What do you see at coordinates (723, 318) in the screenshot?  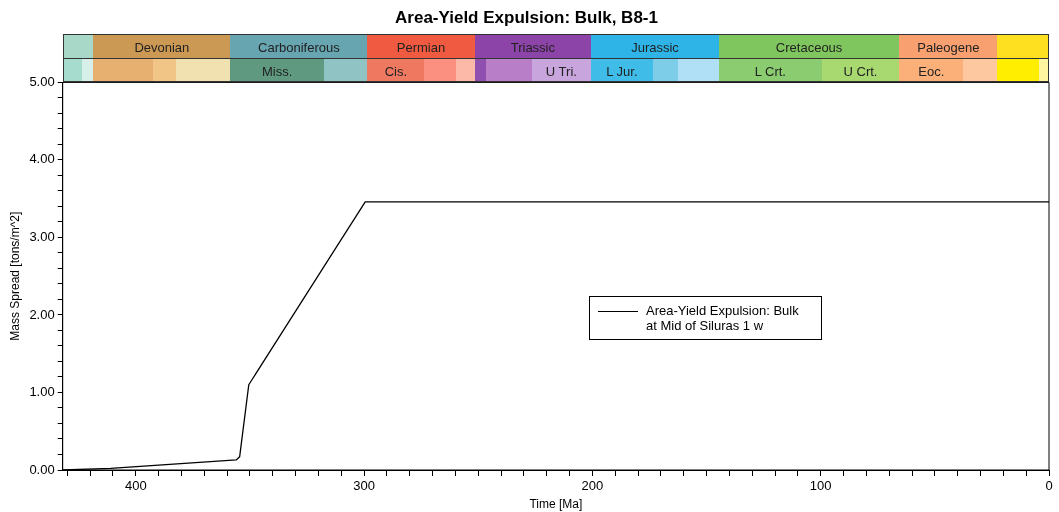 I see `legend-label: Area-Yield Expulsion: Bulk at Mid of Siluras 1 w` at bounding box center [723, 318].